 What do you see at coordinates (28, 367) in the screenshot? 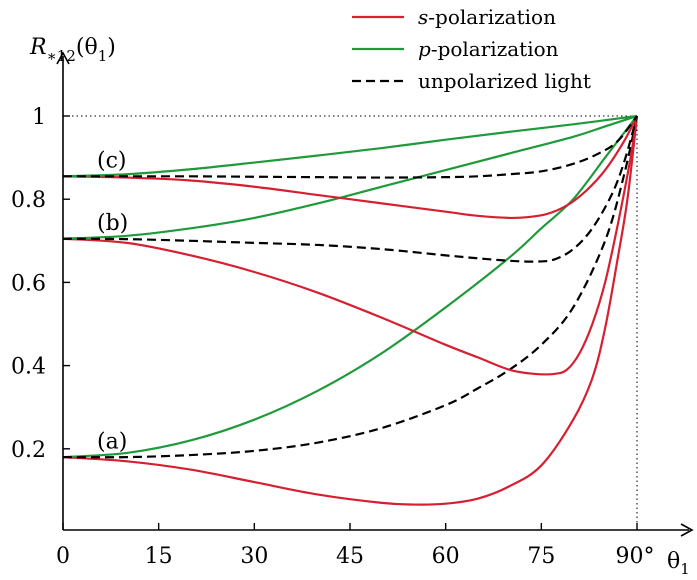
I see `y-tick-label: 0.4` at bounding box center [28, 367].